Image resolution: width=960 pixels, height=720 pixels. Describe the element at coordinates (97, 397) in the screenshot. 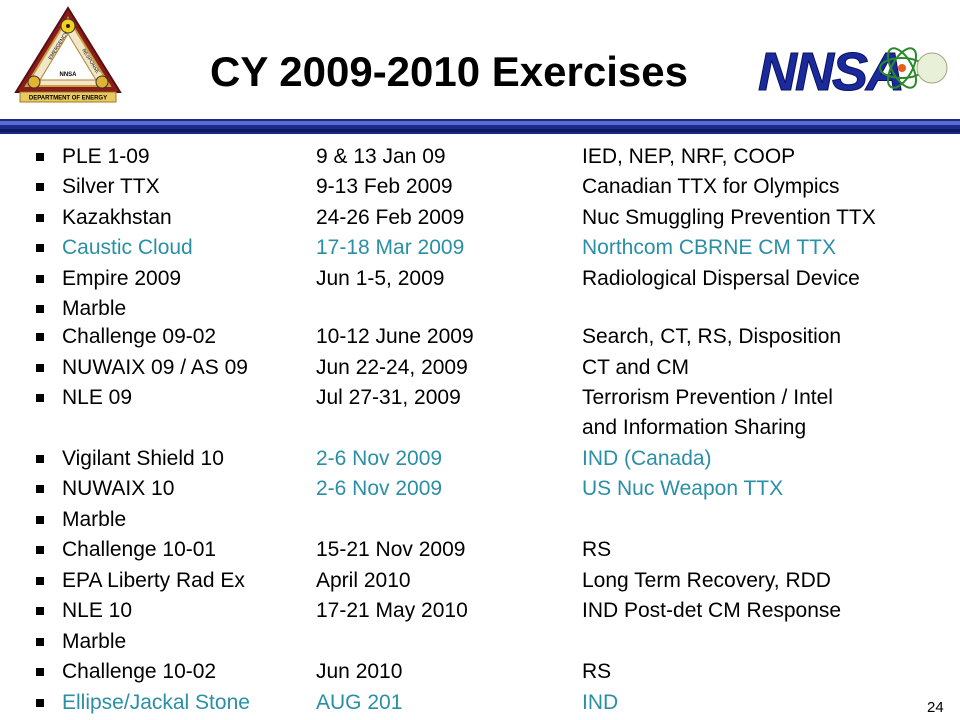

I see `exercise-name: NLE 09` at that location.